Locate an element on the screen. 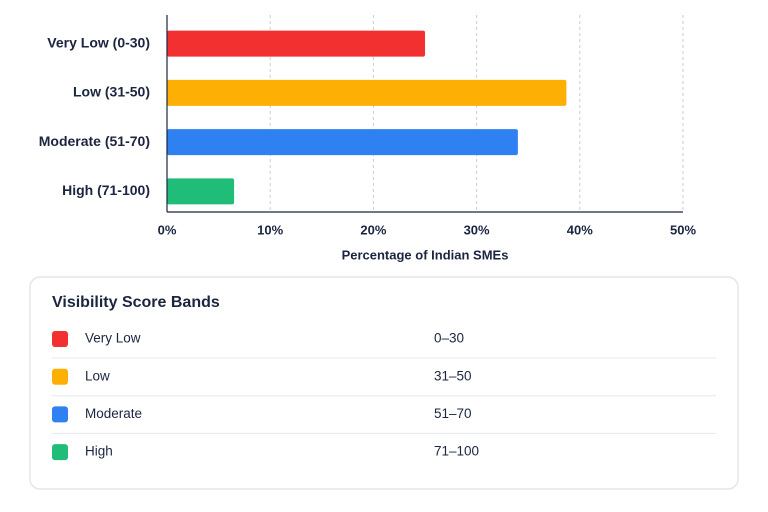 The image size is (768, 512). x-tick-label: 10% is located at coordinates (270, 229).